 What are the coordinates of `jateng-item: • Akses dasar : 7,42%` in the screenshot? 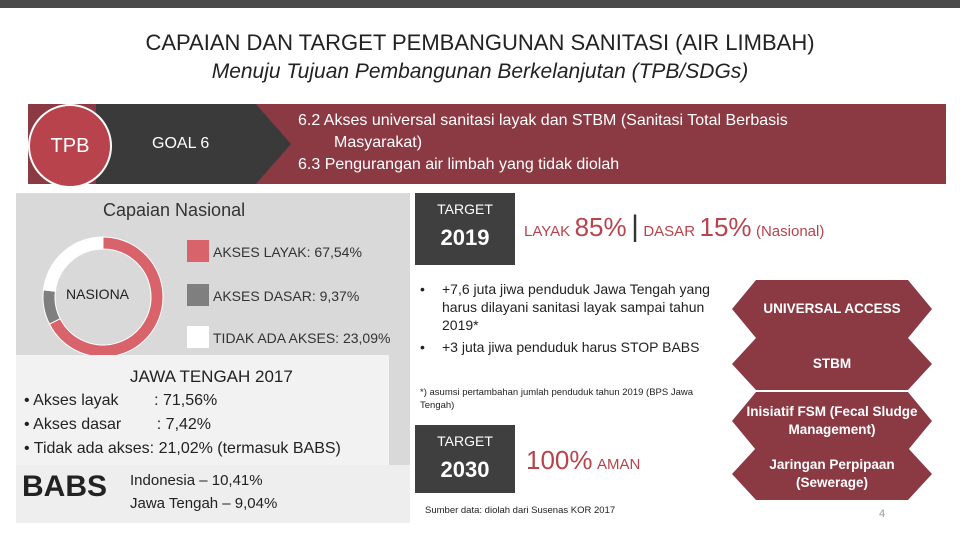 It's located at (118, 424).